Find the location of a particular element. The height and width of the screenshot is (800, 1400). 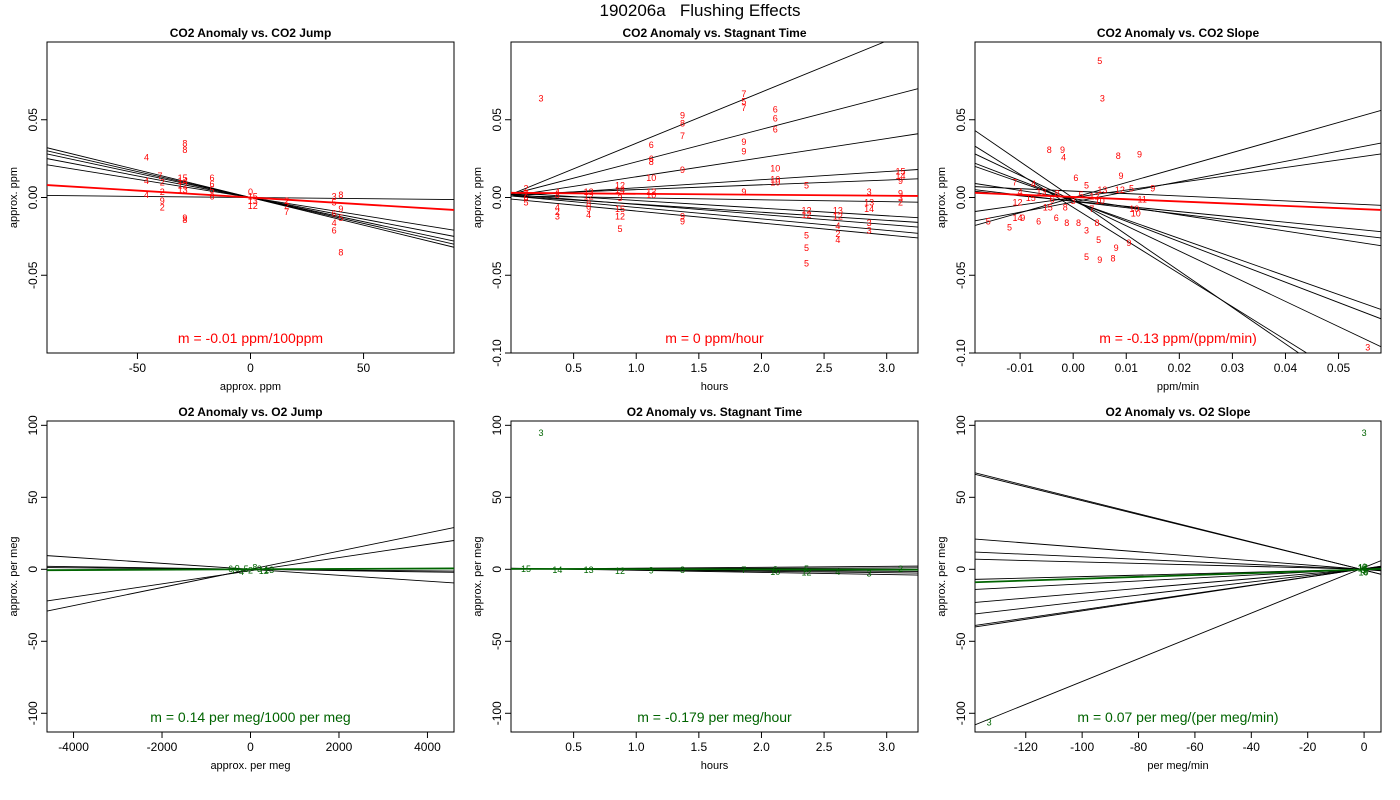

x-axis-label: approx. per meg is located at coordinates (250, 766).